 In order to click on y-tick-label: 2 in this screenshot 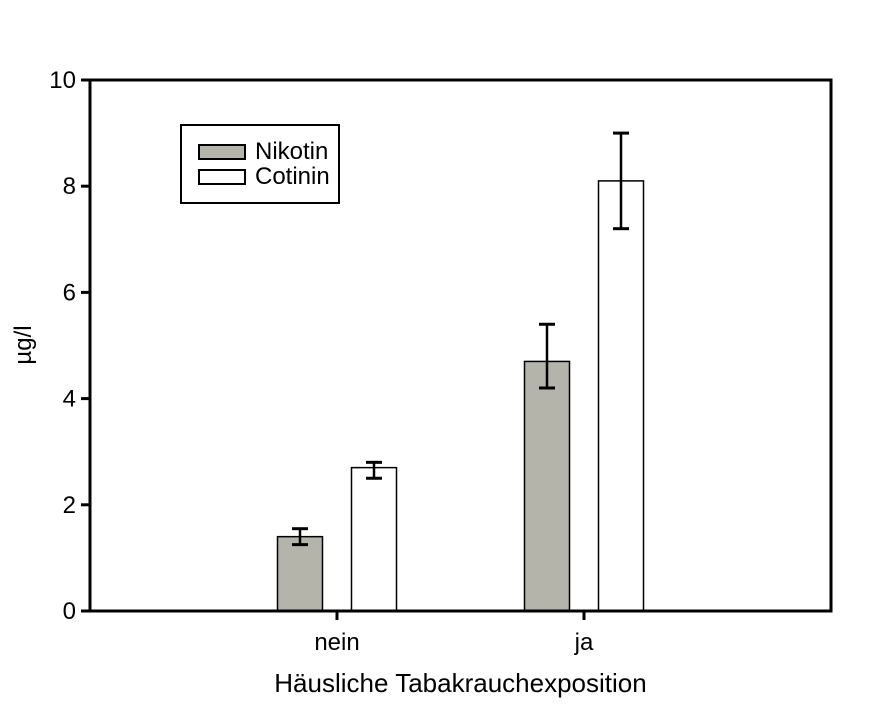, I will do `click(69, 505)`.